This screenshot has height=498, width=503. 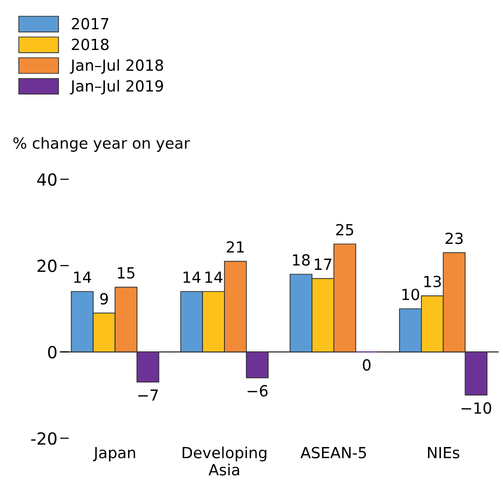 I want to click on data-label: −7, so click(x=148, y=395).